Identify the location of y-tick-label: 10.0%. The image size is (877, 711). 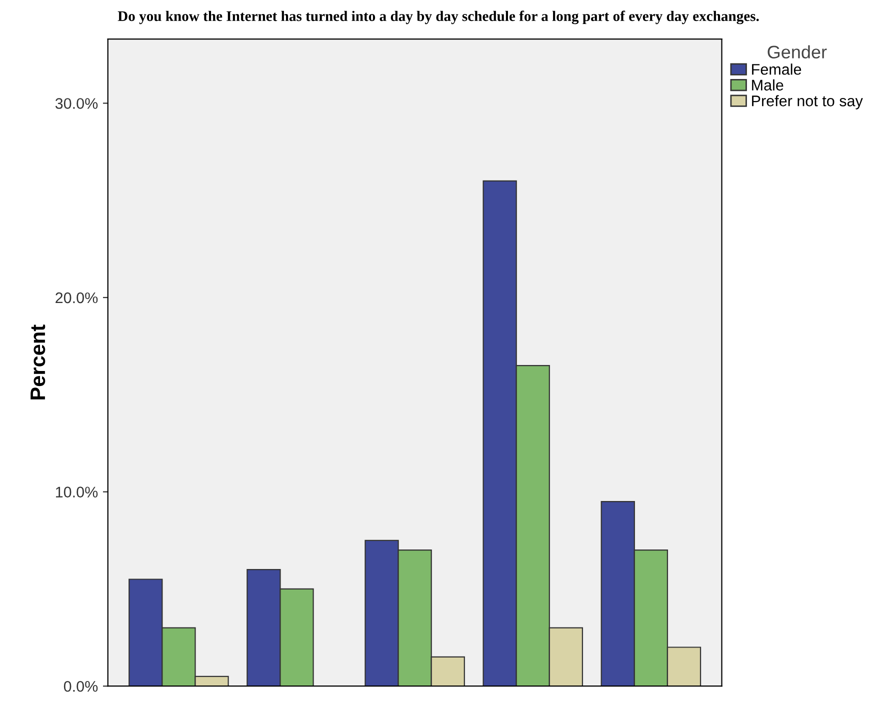
(77, 492).